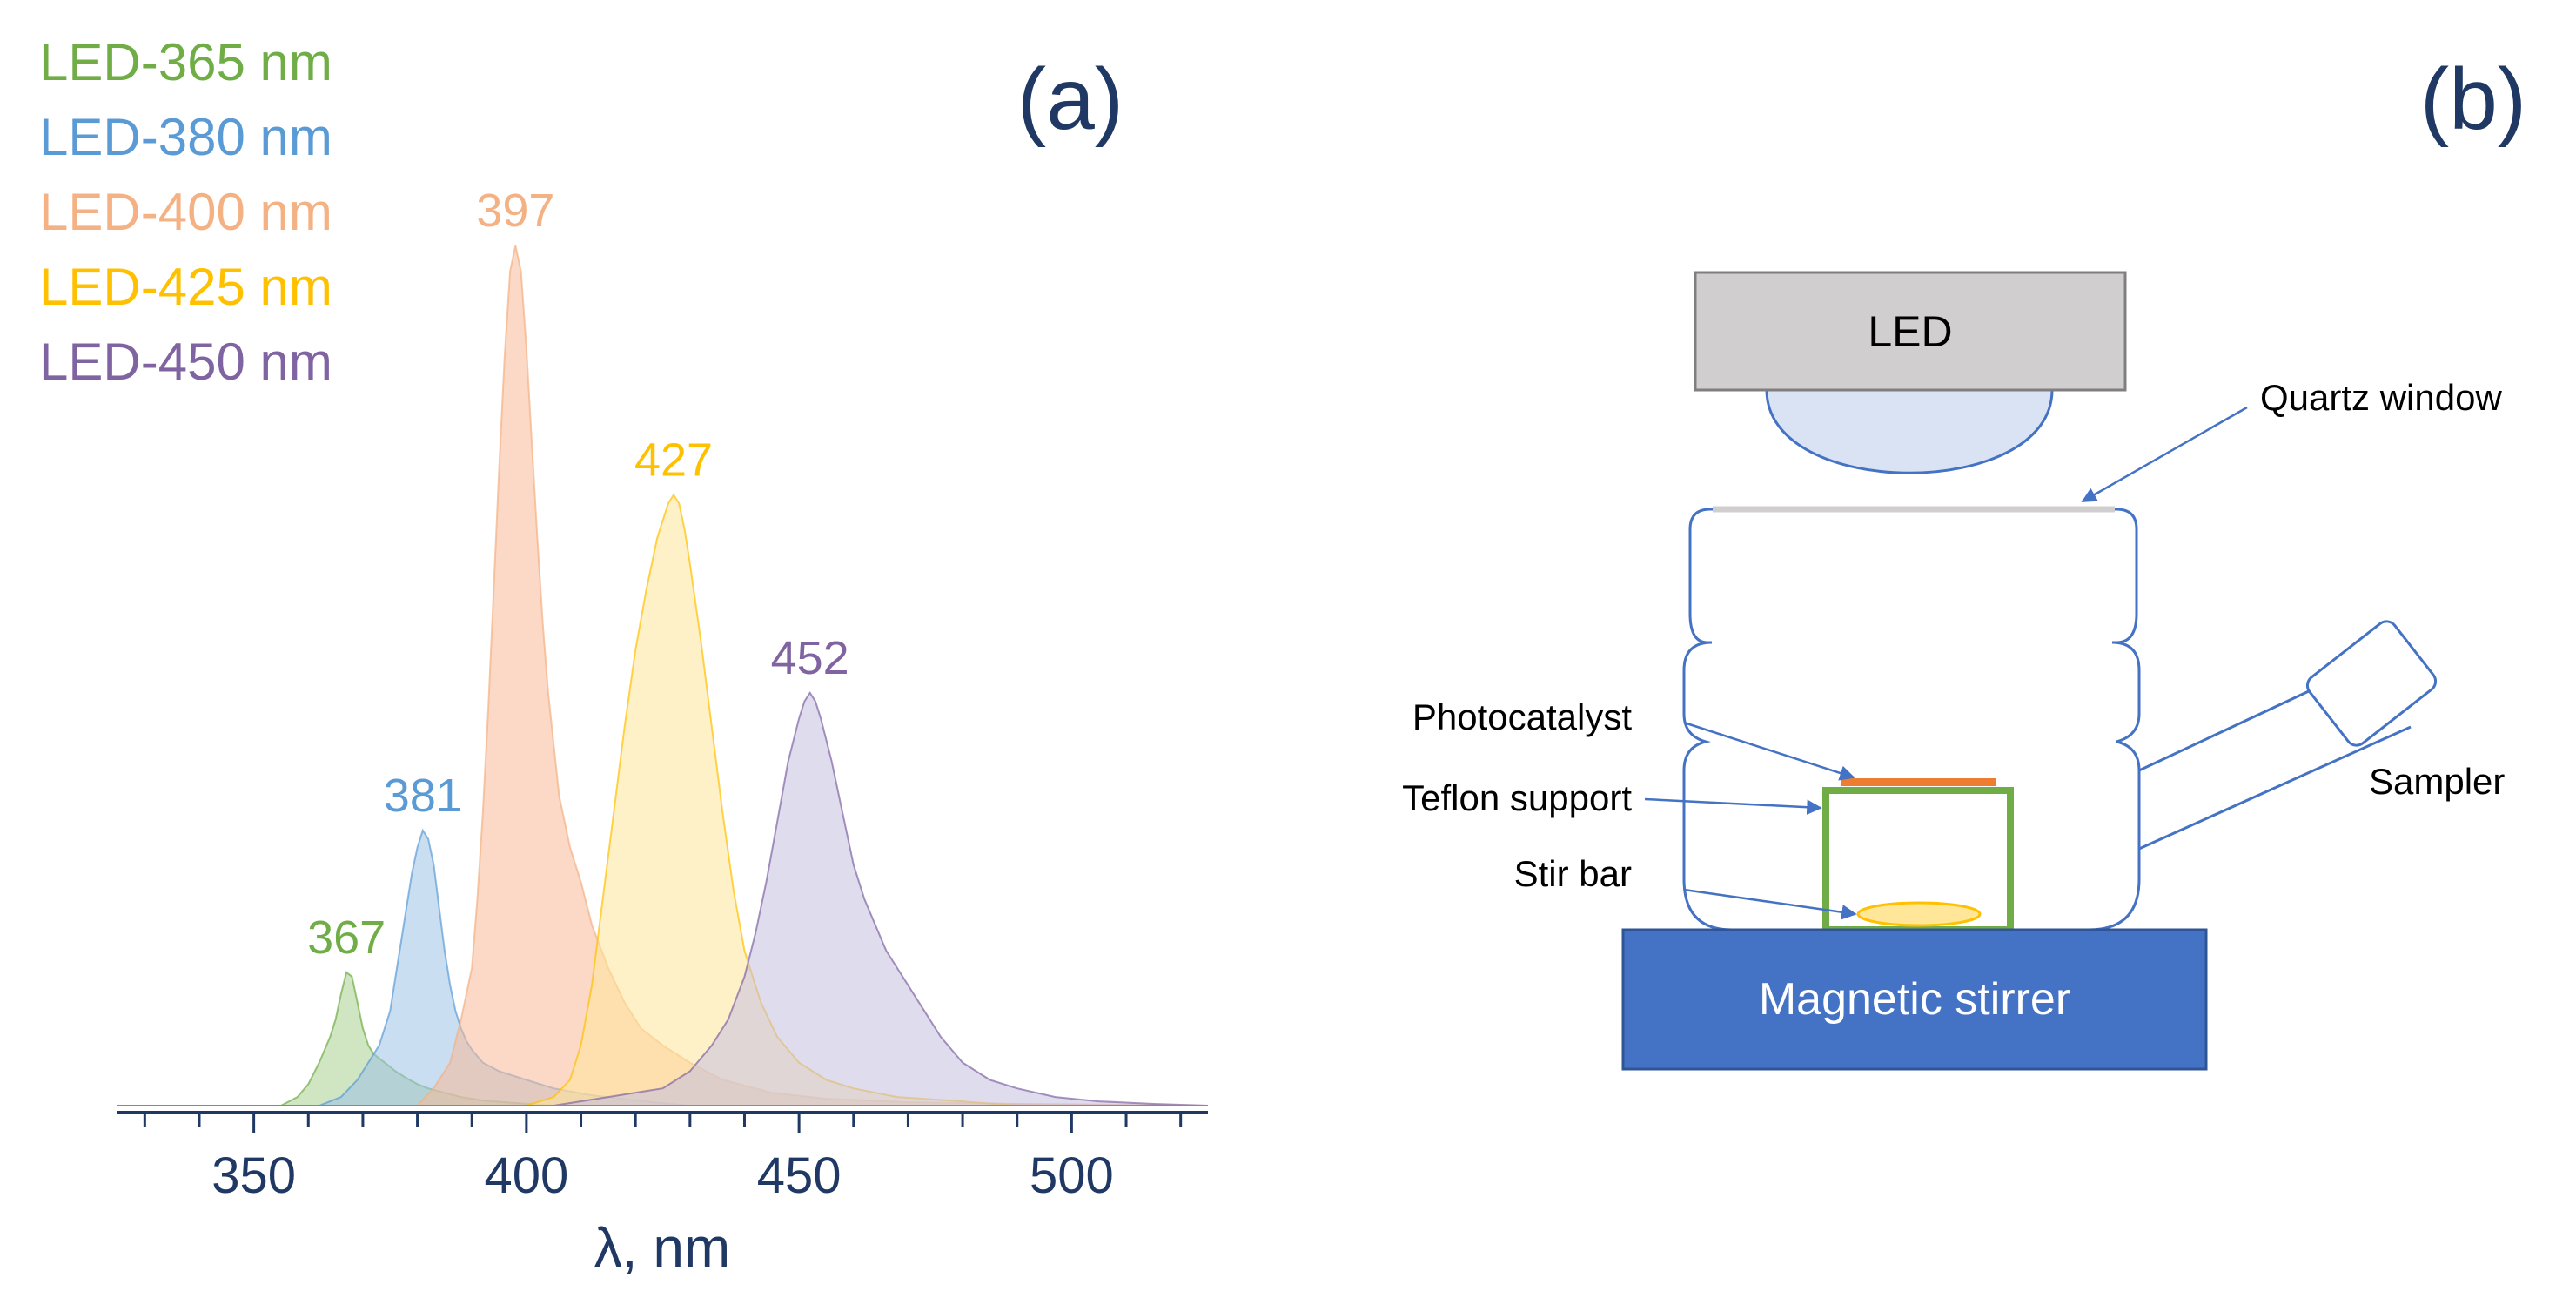  What do you see at coordinates (423, 796) in the screenshot?
I see `peak-label-led-380-nm: 381` at bounding box center [423, 796].